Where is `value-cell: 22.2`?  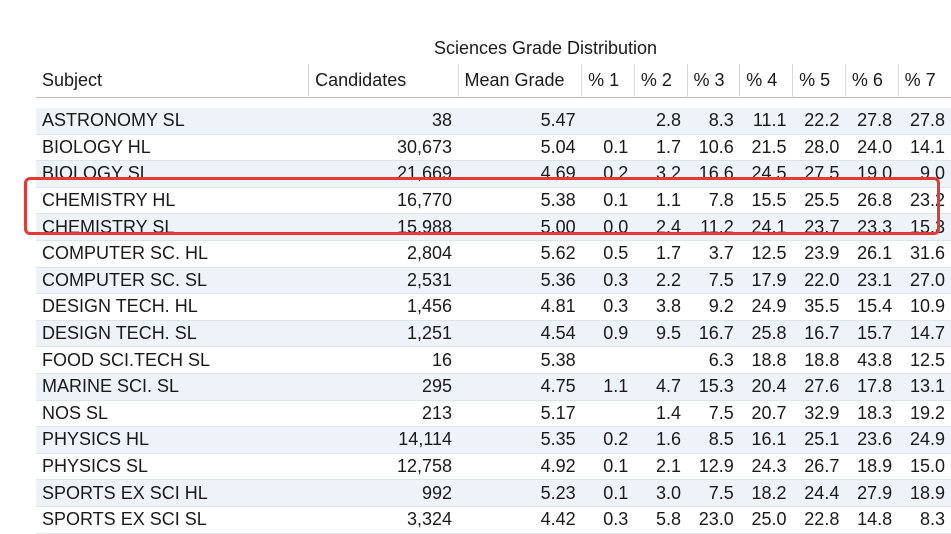
value-cell: 22.2 is located at coordinates (819, 121).